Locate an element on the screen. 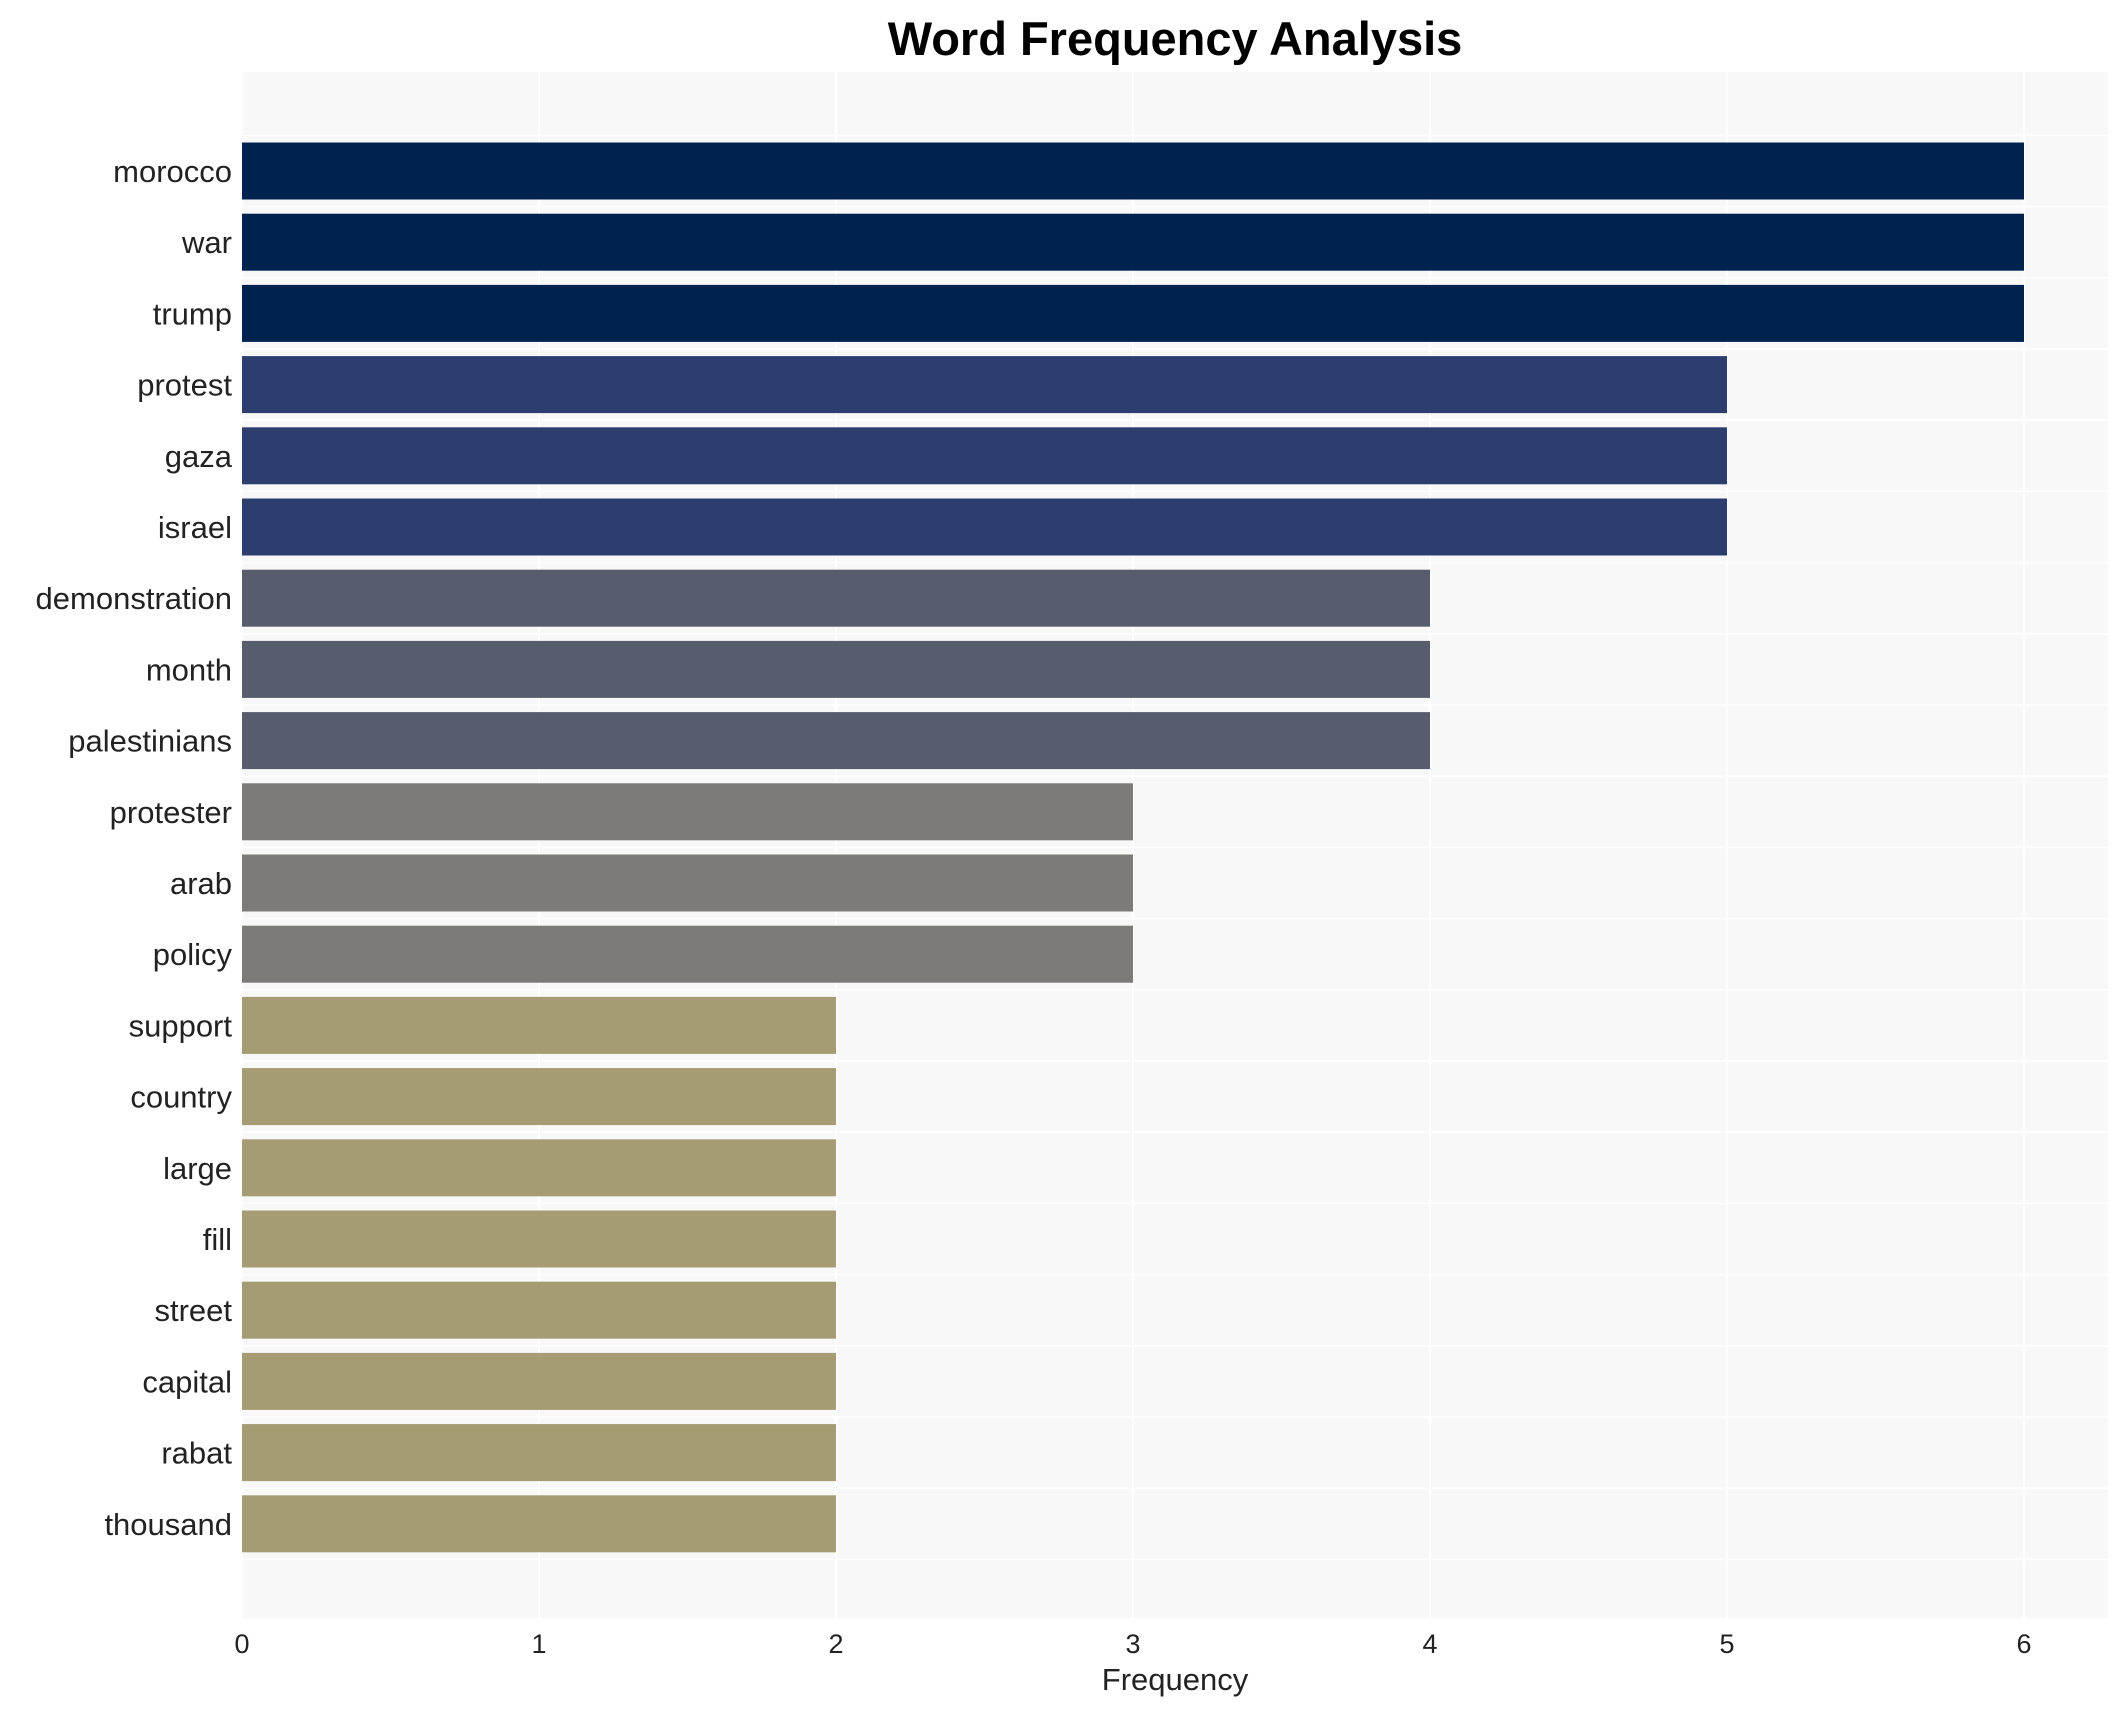  category-label-protester: protester is located at coordinates (171, 812).